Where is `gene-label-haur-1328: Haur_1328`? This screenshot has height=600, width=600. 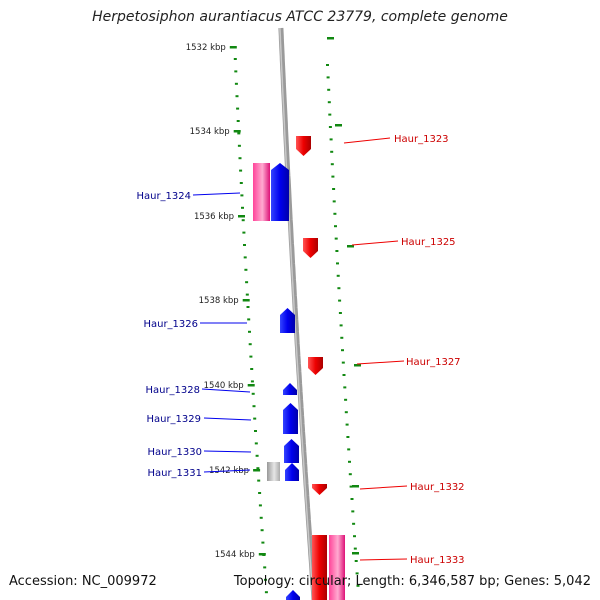 gene-label-haur-1328: Haur_1328 is located at coordinates (172, 390).